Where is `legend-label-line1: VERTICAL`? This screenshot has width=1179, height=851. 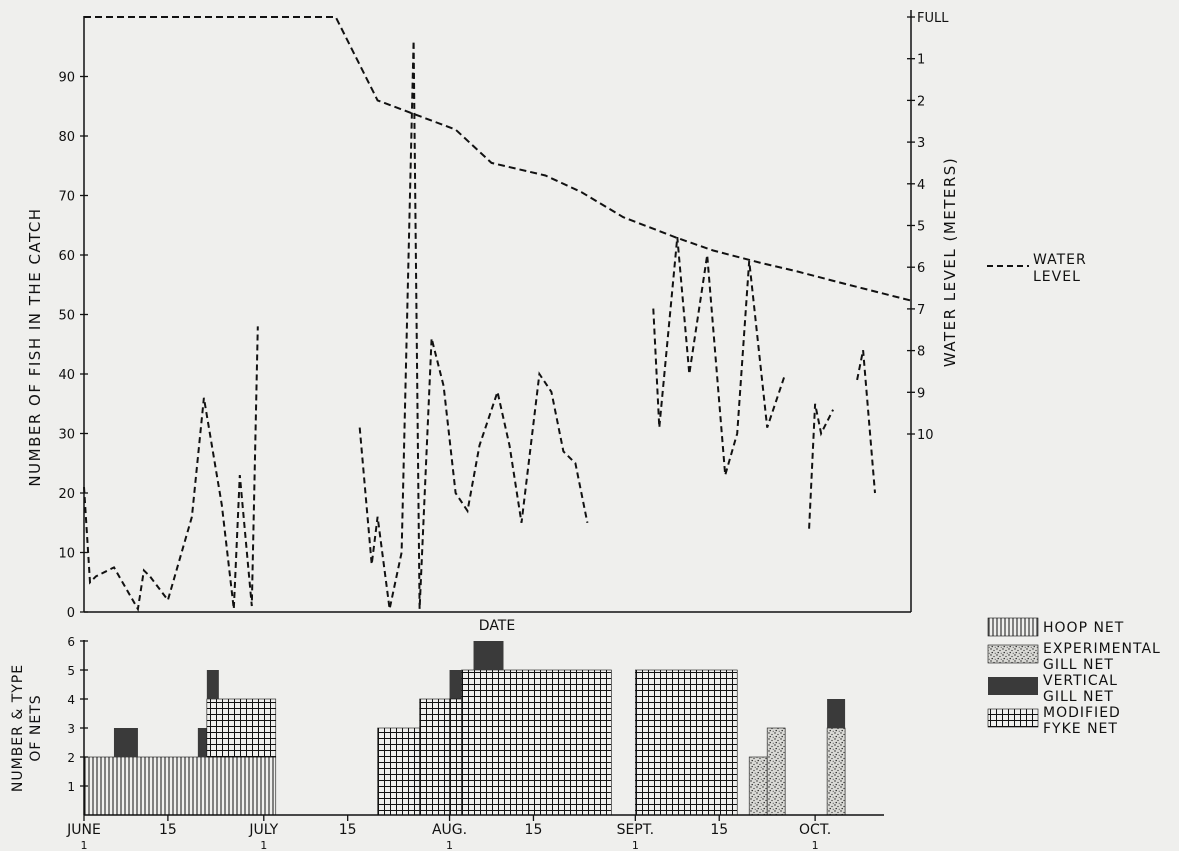 legend-label-line1: VERTICAL is located at coordinates (1080, 681).